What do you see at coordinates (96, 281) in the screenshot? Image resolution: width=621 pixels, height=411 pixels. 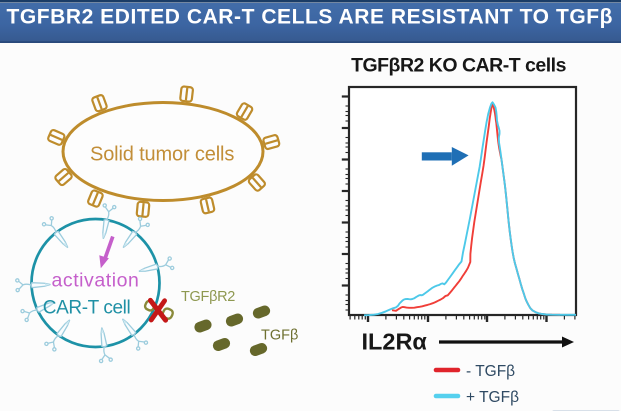 I see `svg-text: activation` at bounding box center [96, 281].